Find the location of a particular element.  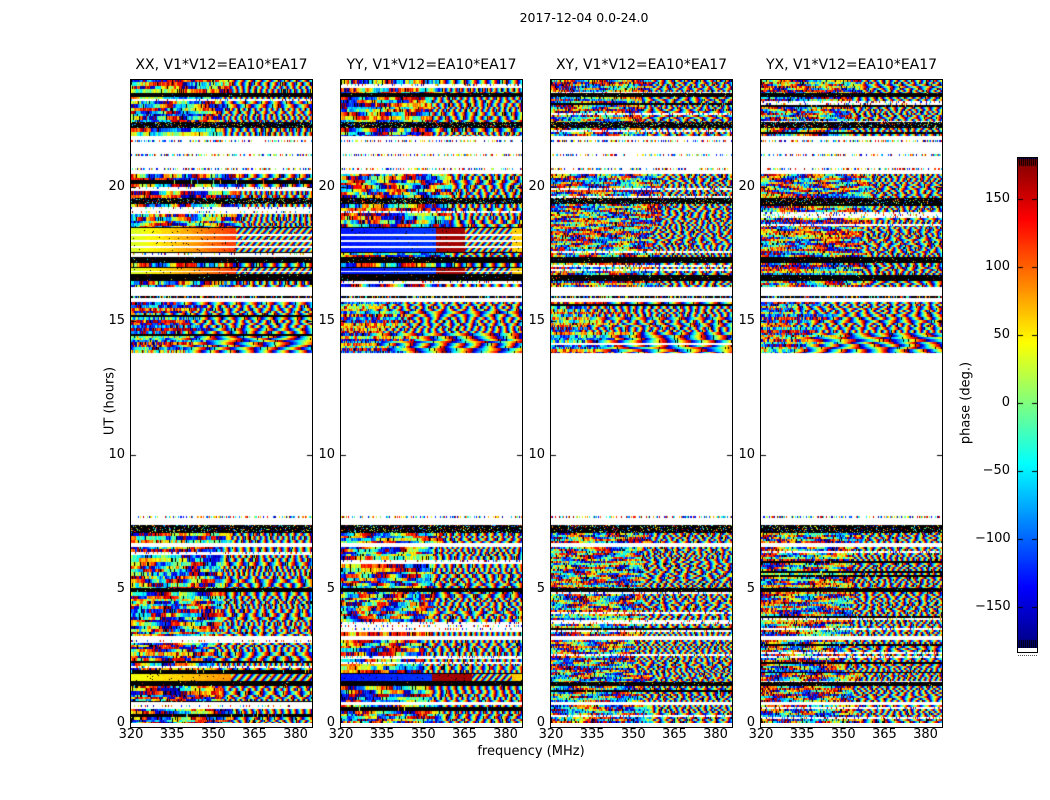

colorbar-underline is located at coordinates (1027, 655).